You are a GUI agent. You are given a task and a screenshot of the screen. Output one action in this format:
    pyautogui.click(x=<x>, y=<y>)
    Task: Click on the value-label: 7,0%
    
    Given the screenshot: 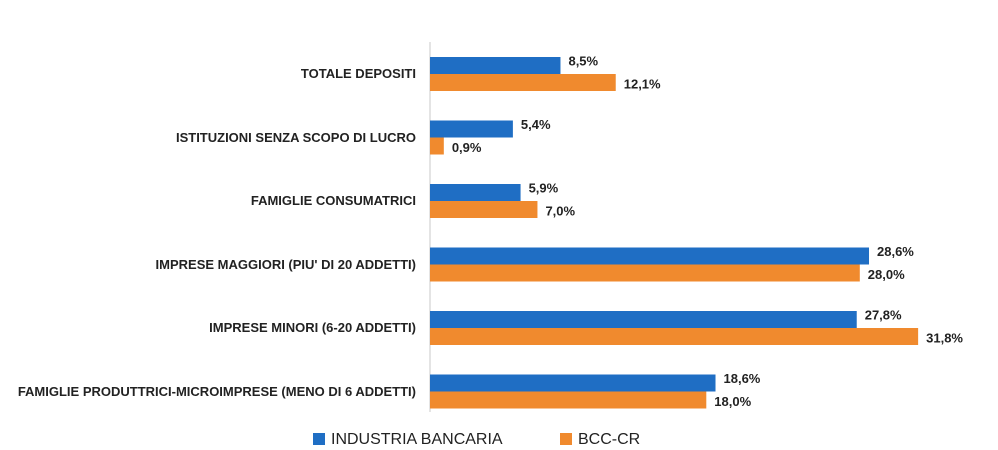 What is the action you would take?
    pyautogui.click(x=560, y=210)
    